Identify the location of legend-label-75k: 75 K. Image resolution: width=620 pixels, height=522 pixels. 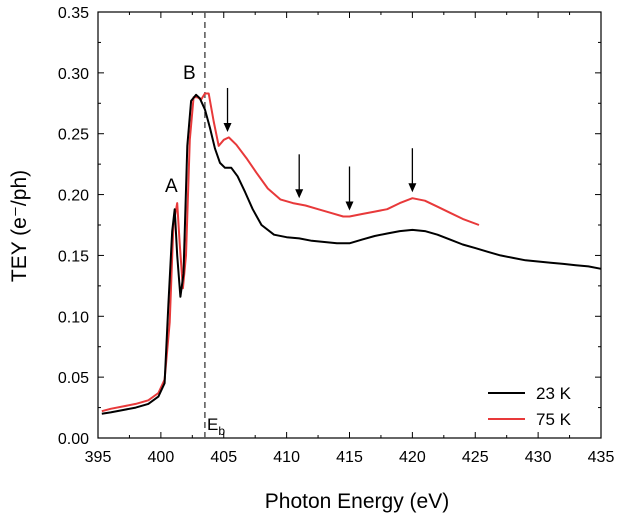
(554, 419).